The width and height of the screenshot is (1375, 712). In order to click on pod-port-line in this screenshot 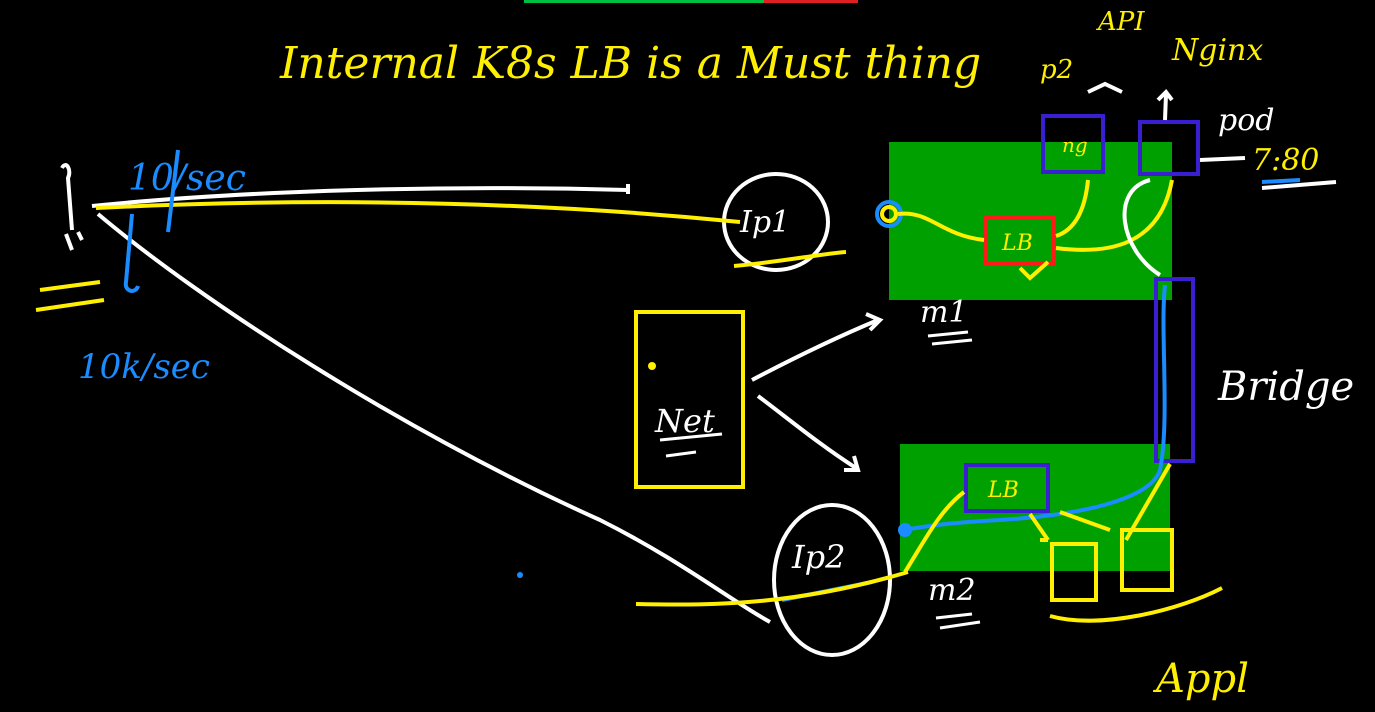, I will do `click(1222, 159)`.